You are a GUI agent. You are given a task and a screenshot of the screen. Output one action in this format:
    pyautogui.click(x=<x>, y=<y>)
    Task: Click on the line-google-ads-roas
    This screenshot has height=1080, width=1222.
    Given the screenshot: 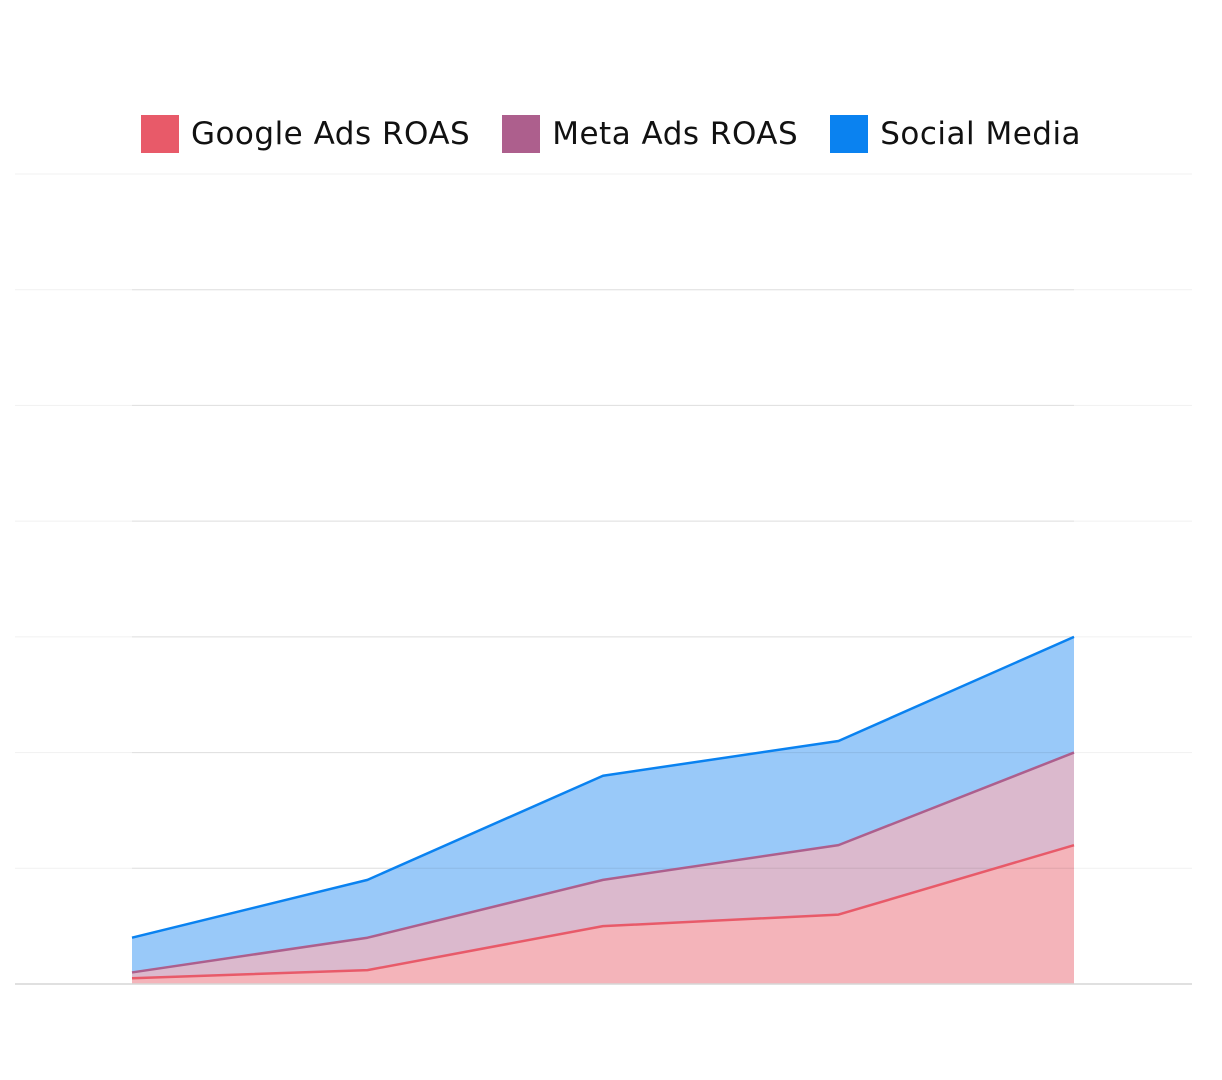 What is the action you would take?
    pyautogui.click(x=603, y=911)
    